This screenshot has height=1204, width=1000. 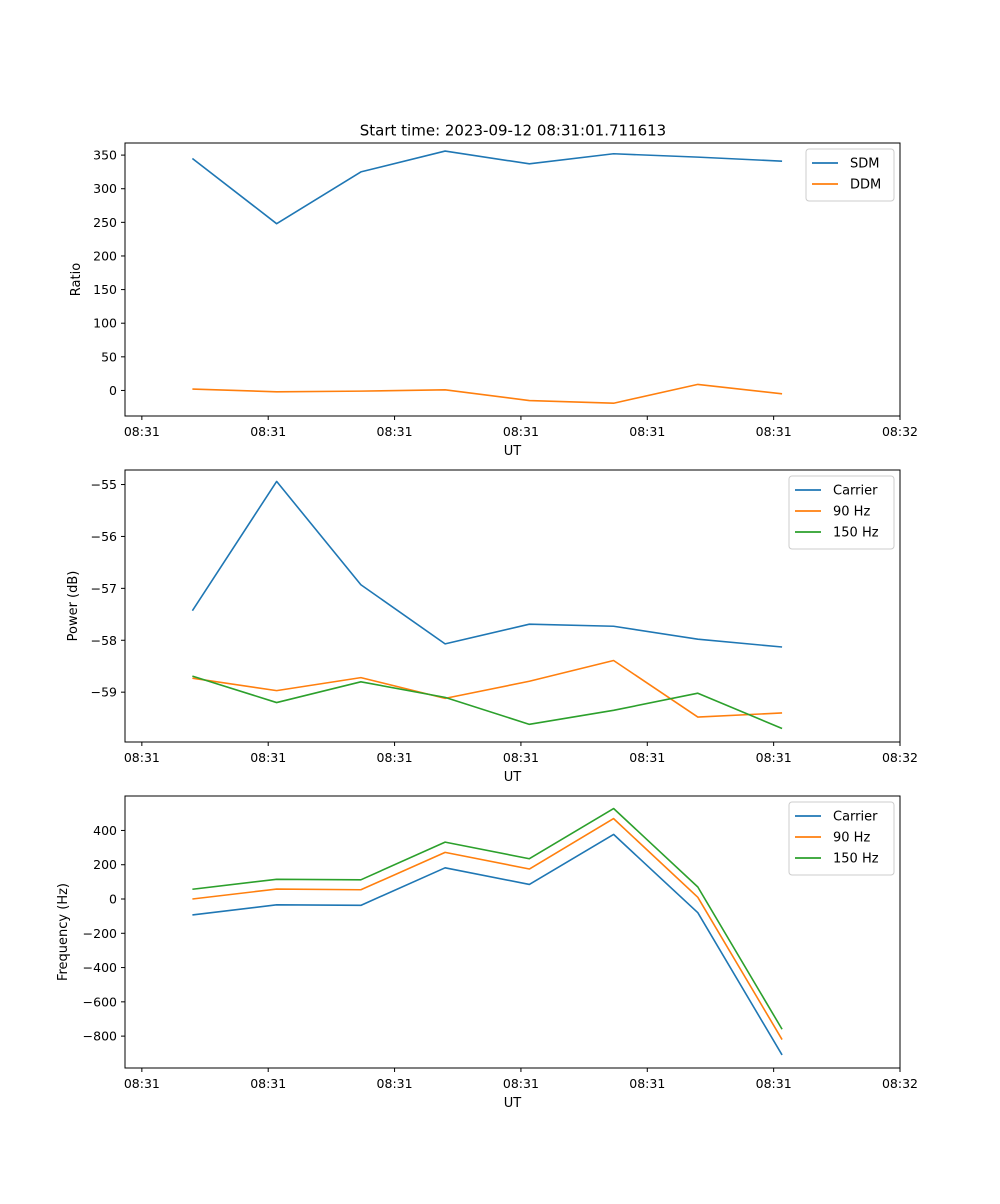 What do you see at coordinates (100, 1036) in the screenshot?
I see `y-tick-label: −800` at bounding box center [100, 1036].